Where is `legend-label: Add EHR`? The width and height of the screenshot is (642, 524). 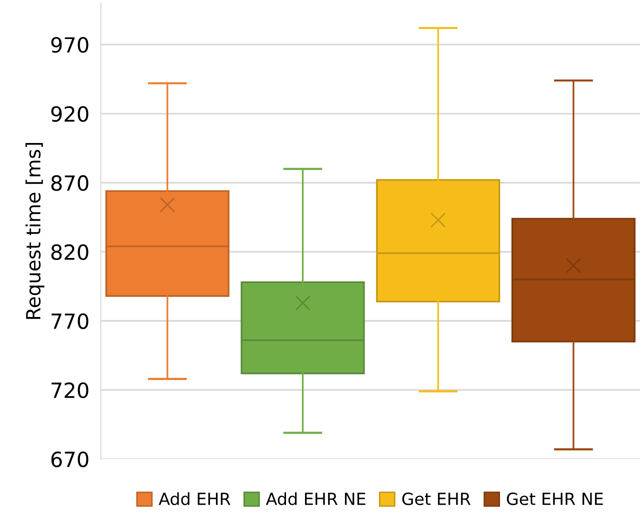
legend-label: Add EHR is located at coordinates (194, 499).